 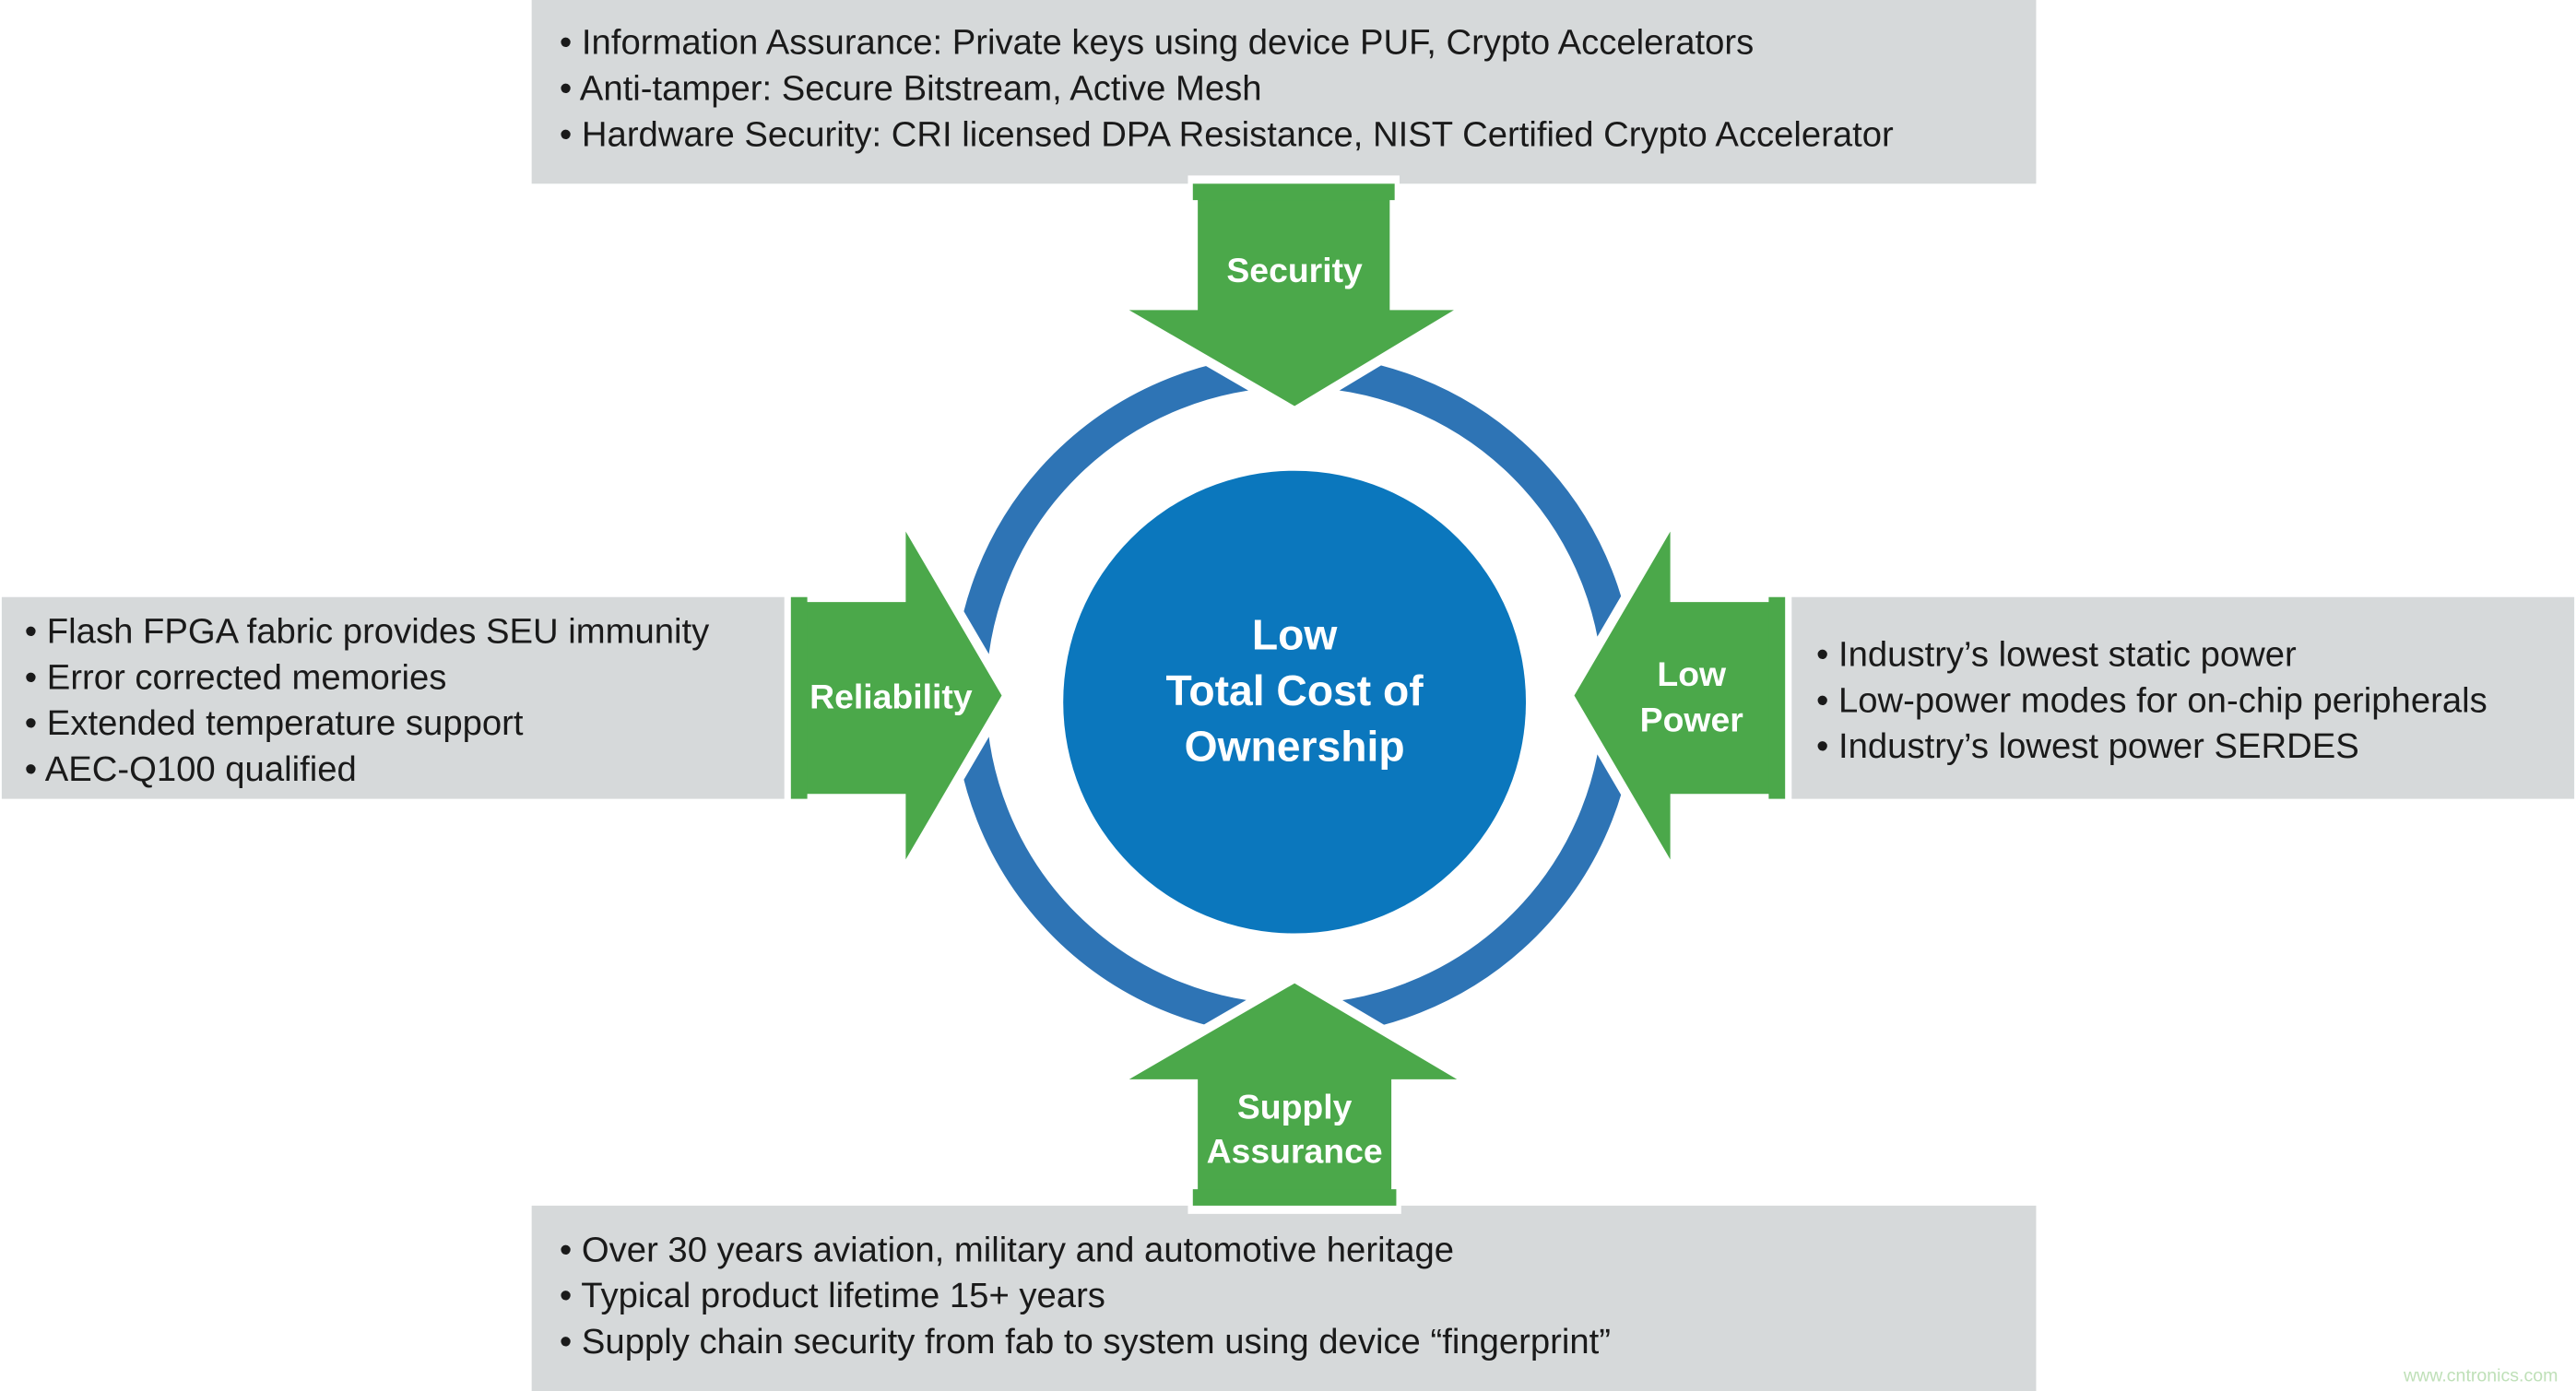 What do you see at coordinates (1294, 270) in the screenshot?
I see `security-label: Security` at bounding box center [1294, 270].